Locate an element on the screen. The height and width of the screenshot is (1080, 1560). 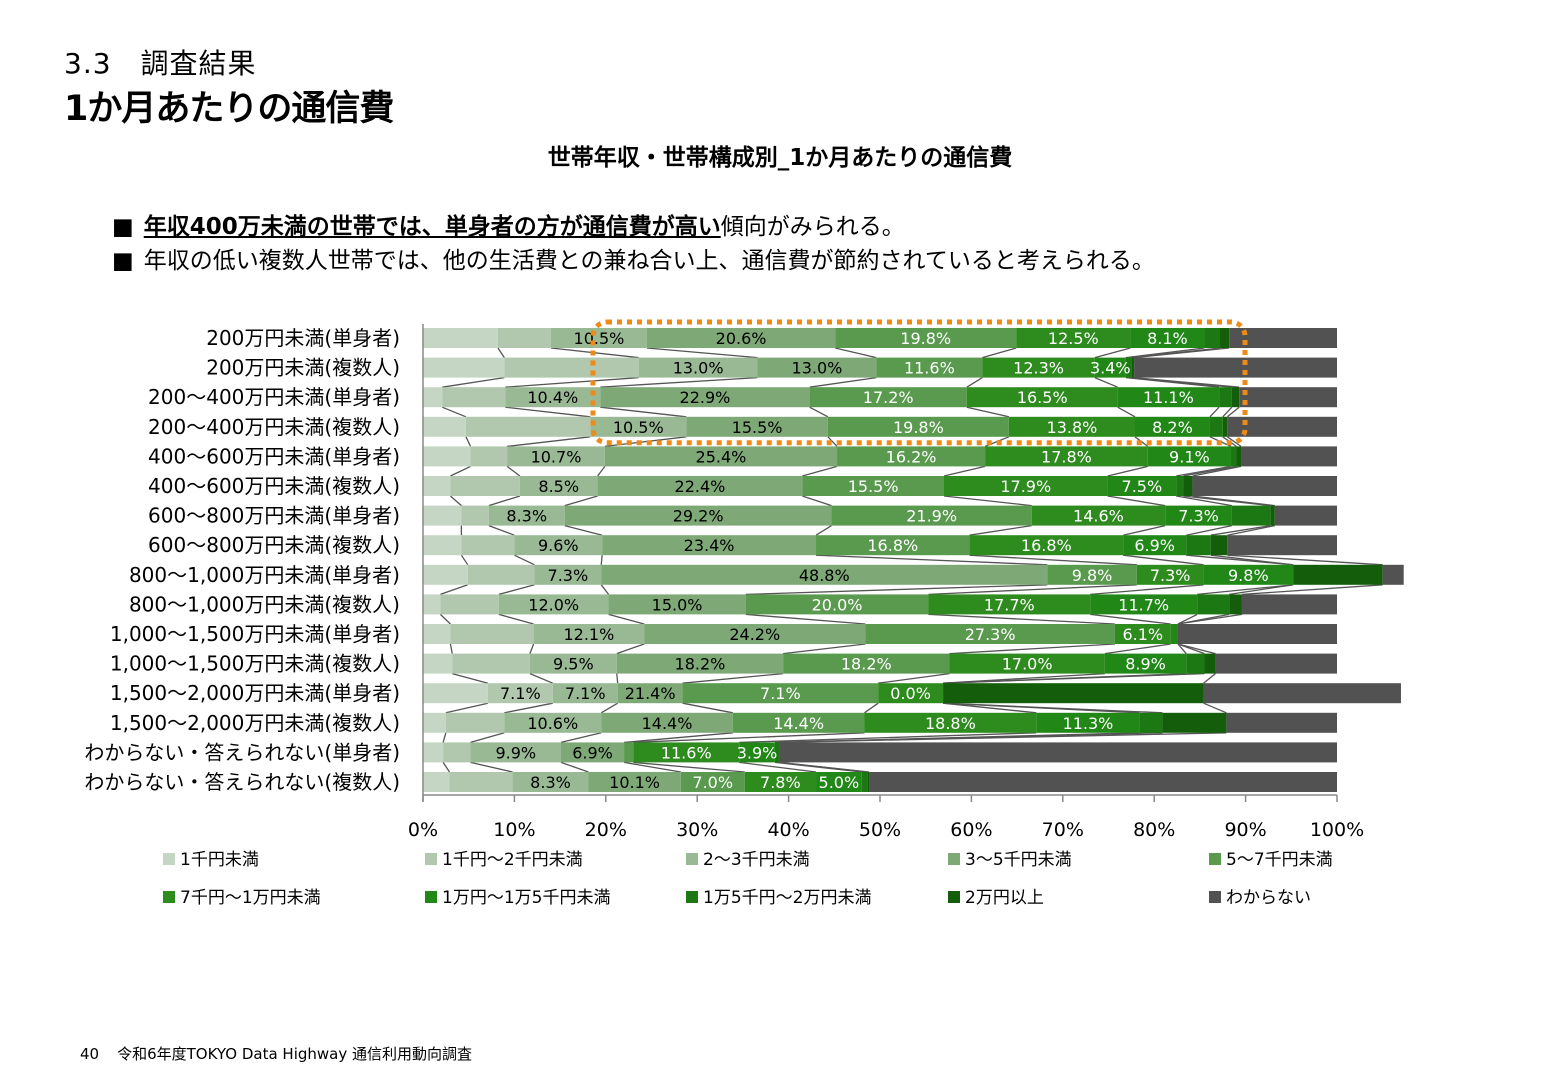
data-label: 6.9% is located at coordinates (1154, 545).